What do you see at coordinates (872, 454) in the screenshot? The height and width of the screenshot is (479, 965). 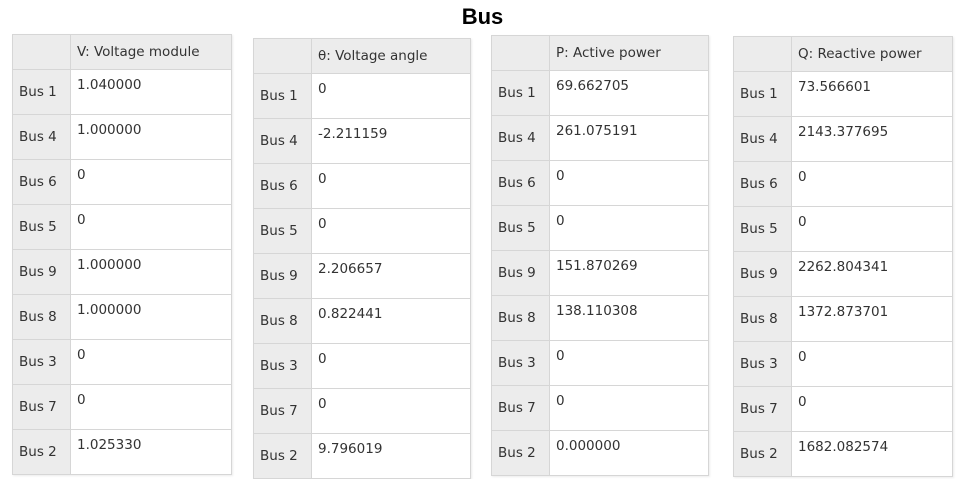 I see `table-cell: 1682.082574` at bounding box center [872, 454].